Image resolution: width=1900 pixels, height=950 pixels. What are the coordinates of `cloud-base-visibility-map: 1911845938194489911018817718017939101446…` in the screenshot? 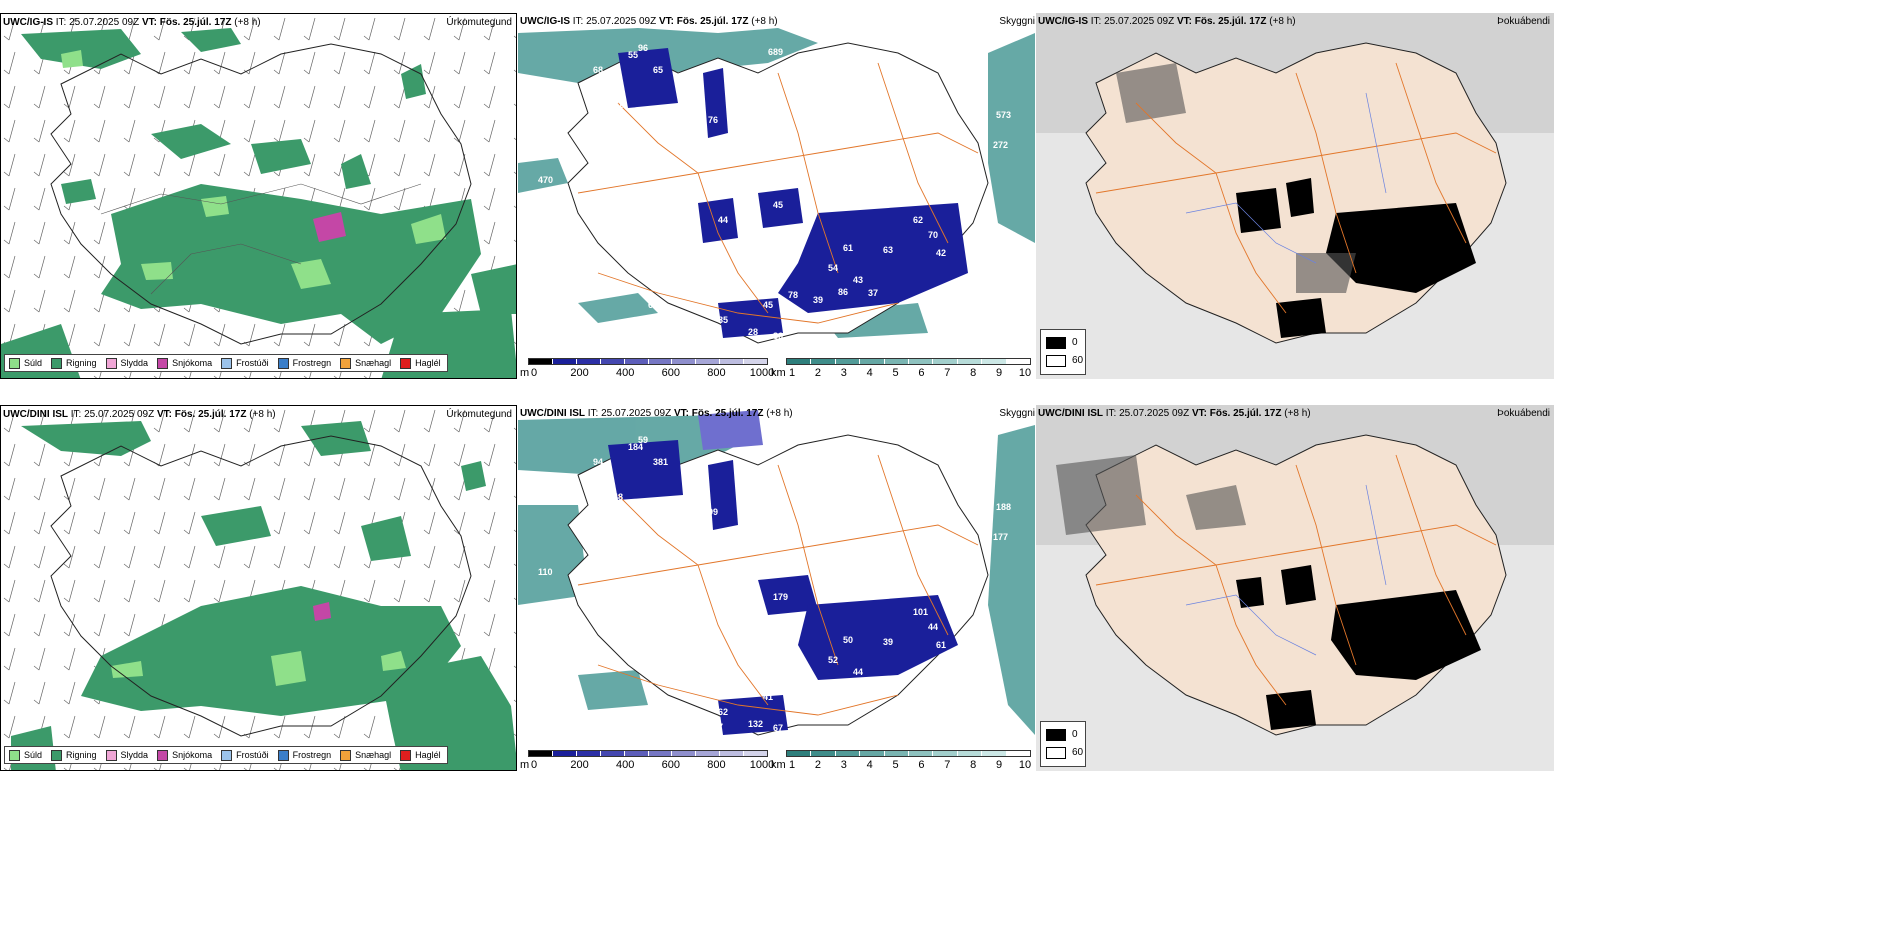 It's located at (776, 588).